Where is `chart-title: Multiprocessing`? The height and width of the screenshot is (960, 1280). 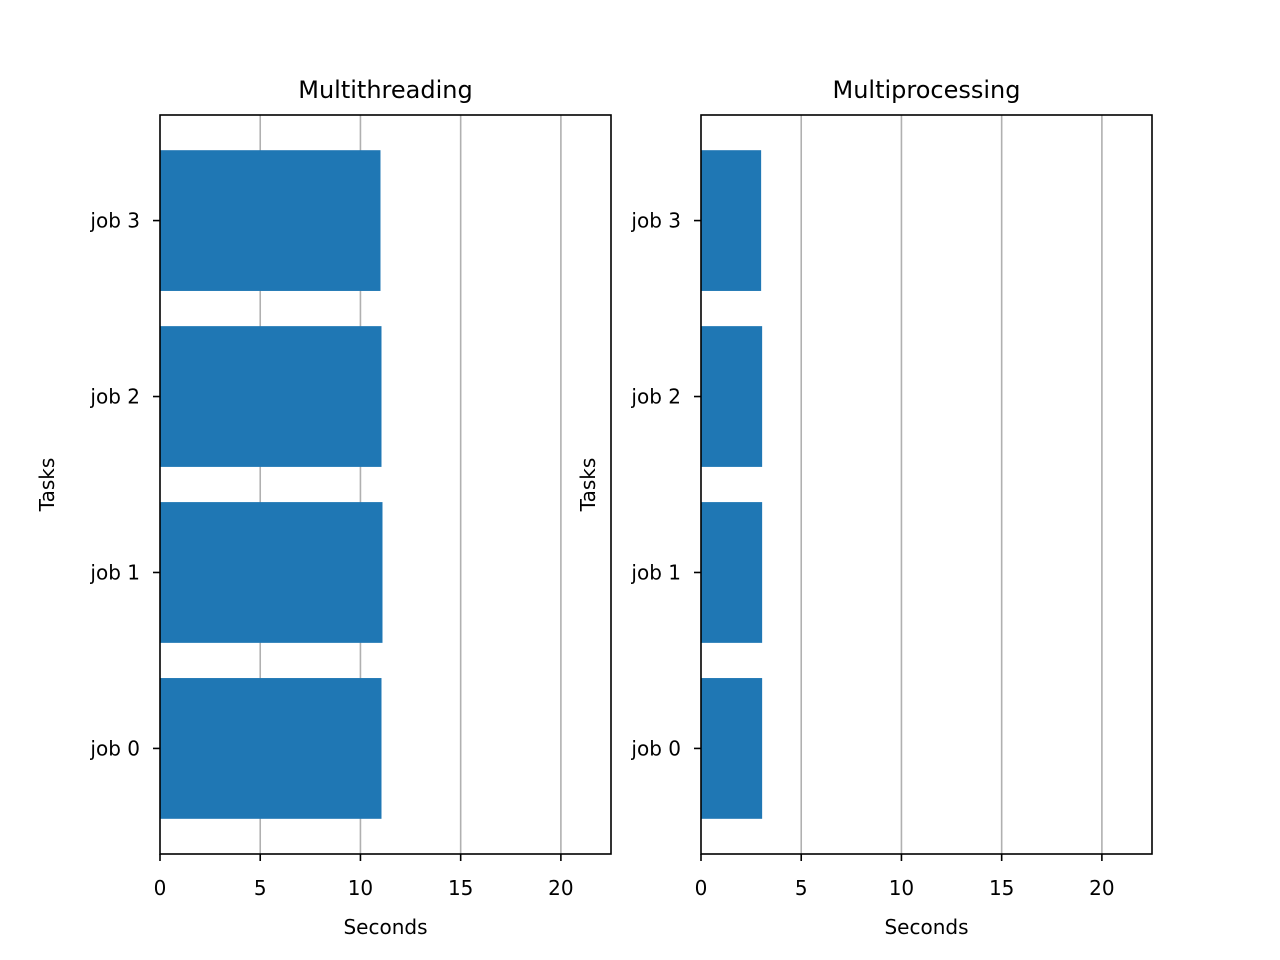
chart-title: Multiprocessing is located at coordinates (926, 90).